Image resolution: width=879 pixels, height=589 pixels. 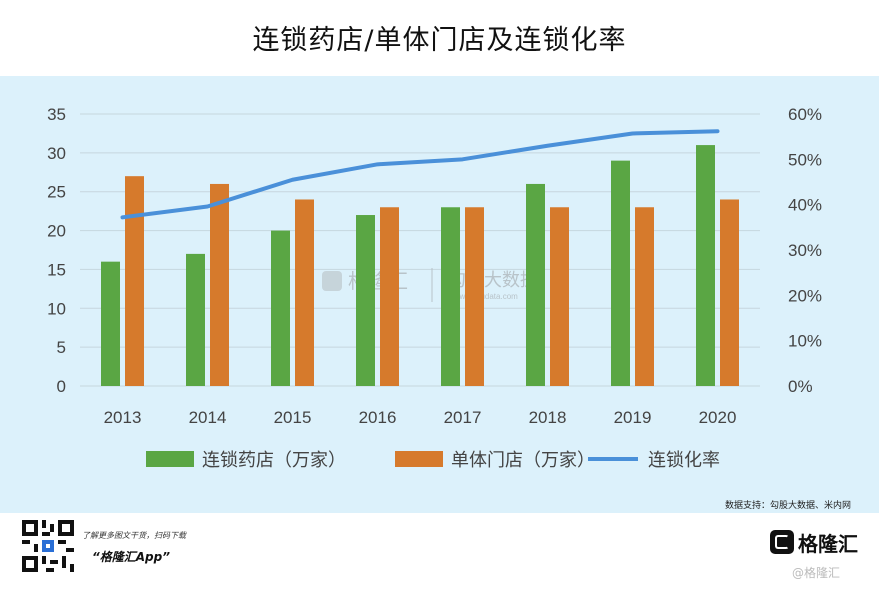 I want to click on watermark-text-right: 勾股大数据, so click(x=493, y=280).